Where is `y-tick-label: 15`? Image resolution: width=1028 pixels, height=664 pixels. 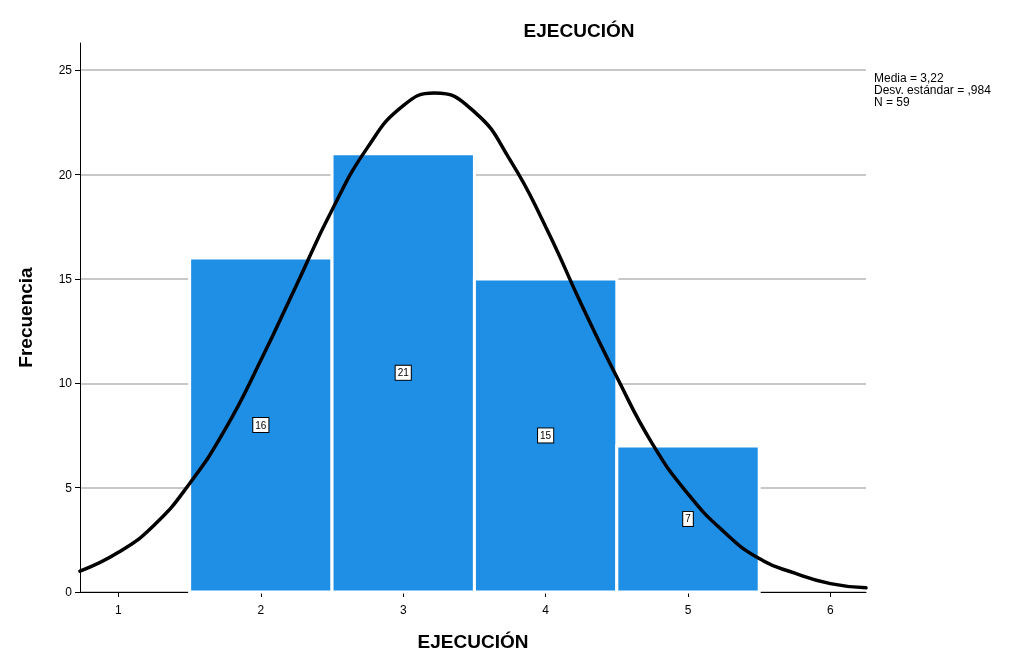
y-tick-label: 15 is located at coordinates (65, 278).